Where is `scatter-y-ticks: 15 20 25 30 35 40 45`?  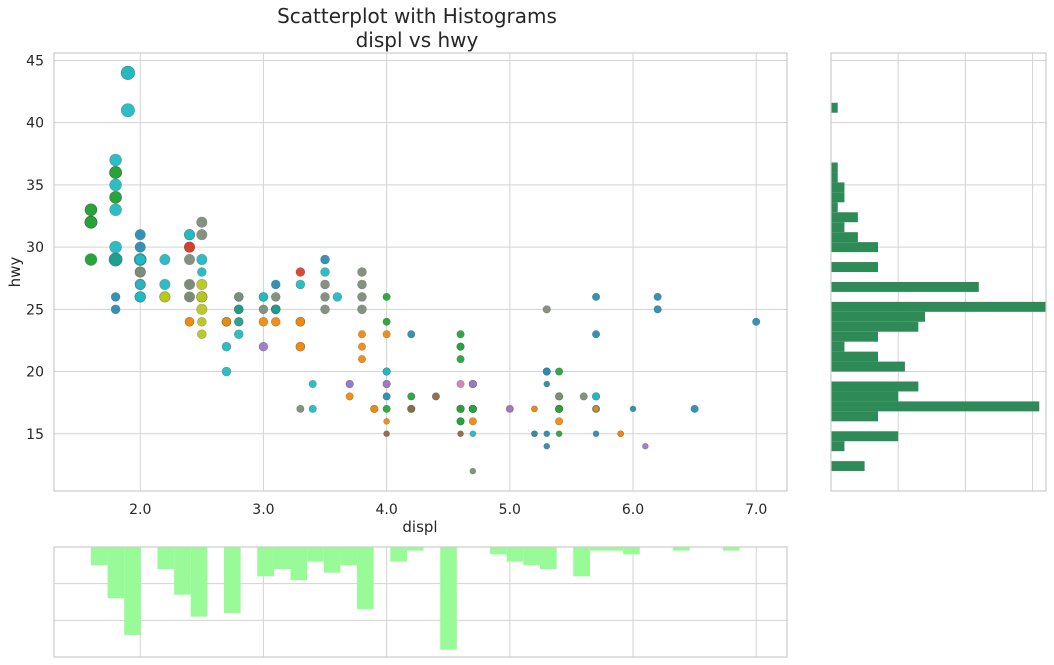
scatter-y-ticks: 15 20 25 30 35 40 45 is located at coordinates (35, 247).